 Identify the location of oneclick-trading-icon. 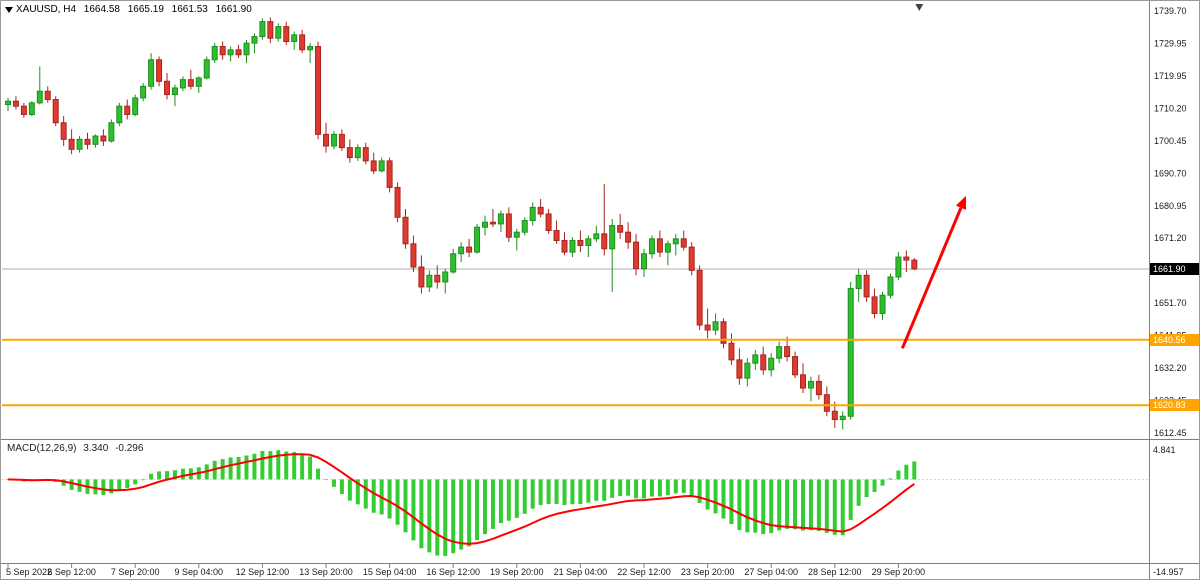
(9, 10).